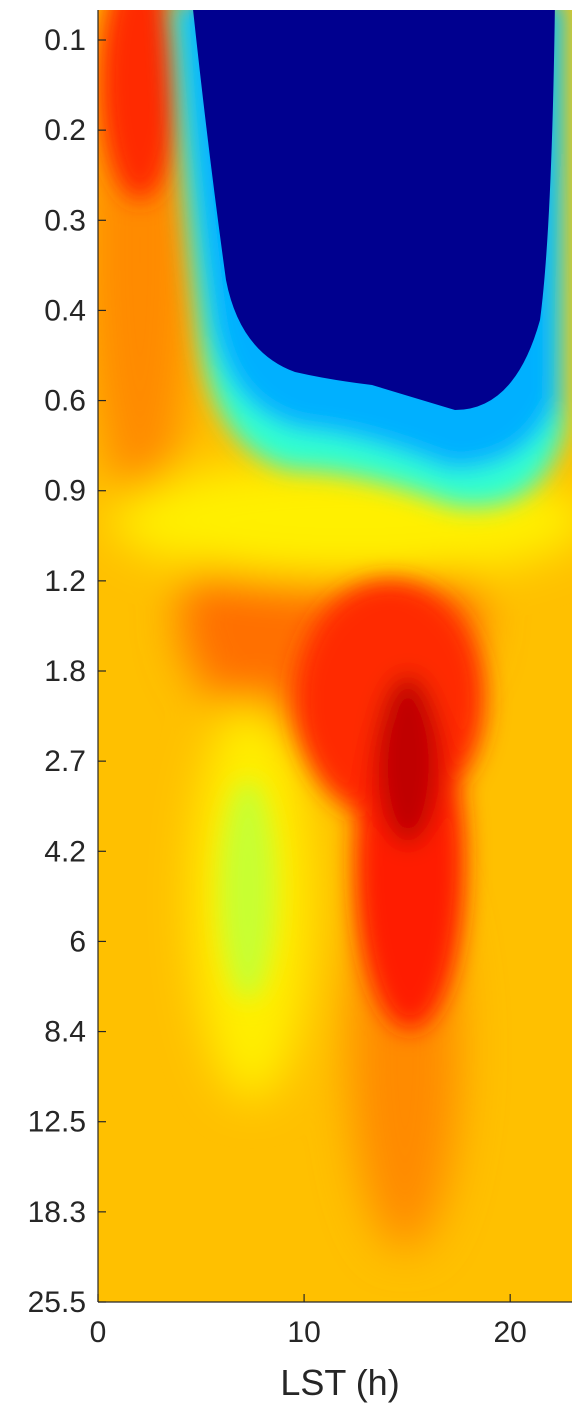  Describe the element at coordinates (57, 1122) in the screenshot. I see `y-tick-label: 12.5` at that location.